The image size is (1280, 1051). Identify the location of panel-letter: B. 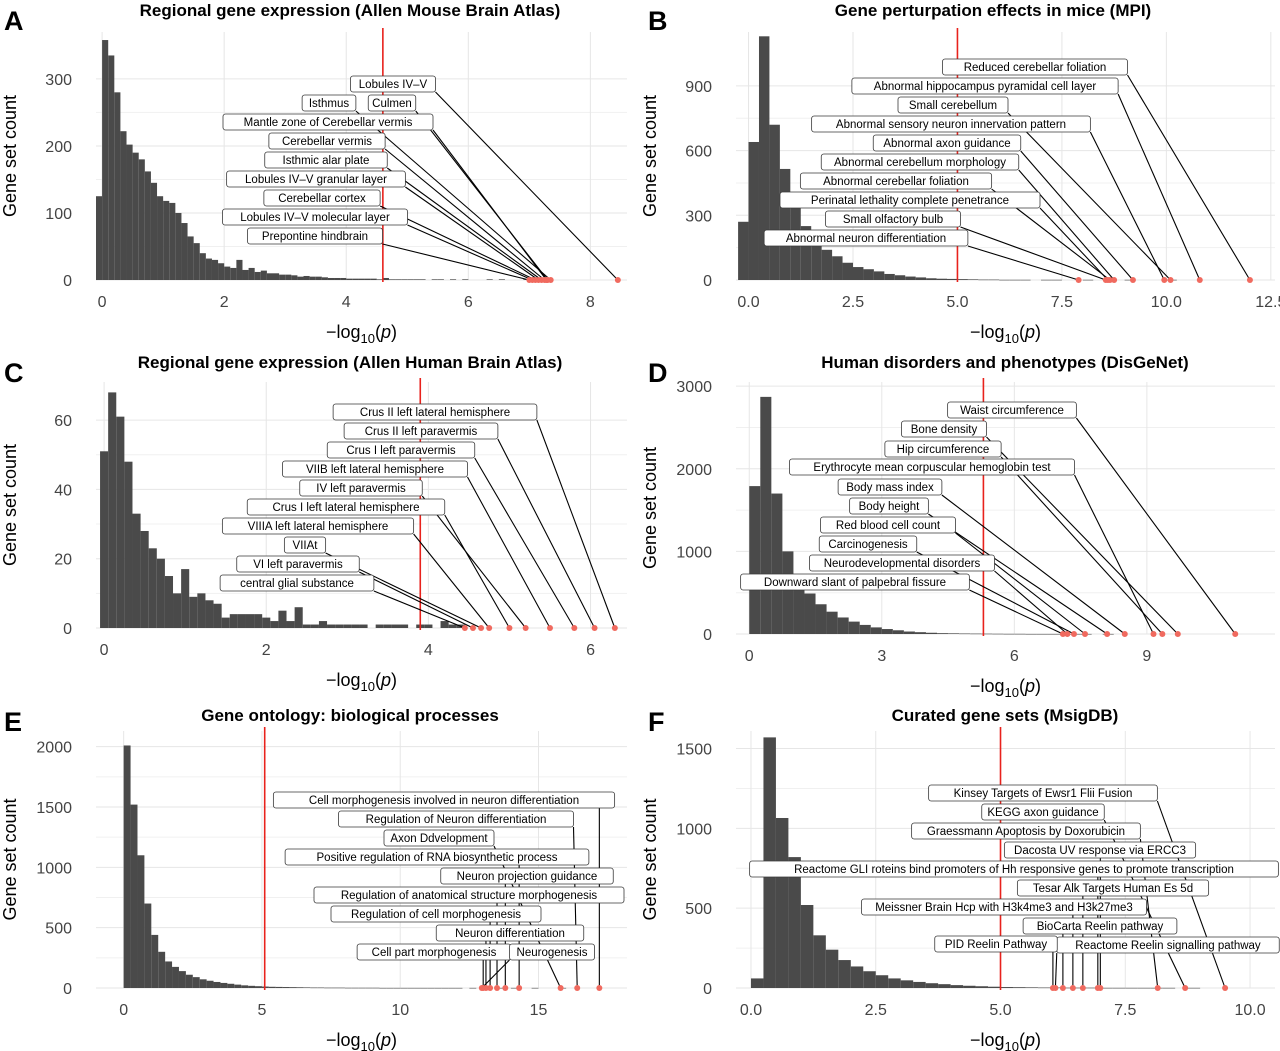
(658, 21).